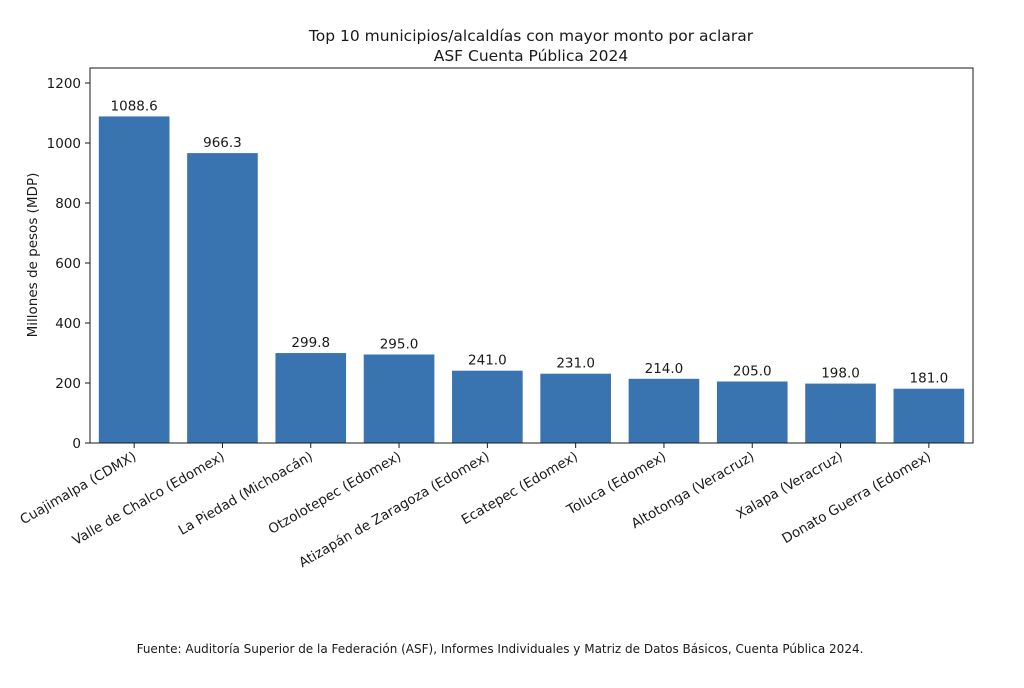 This screenshot has width=1024, height=688. Describe the element at coordinates (76, 444) in the screenshot. I see `y-tick-label: 0` at that location.